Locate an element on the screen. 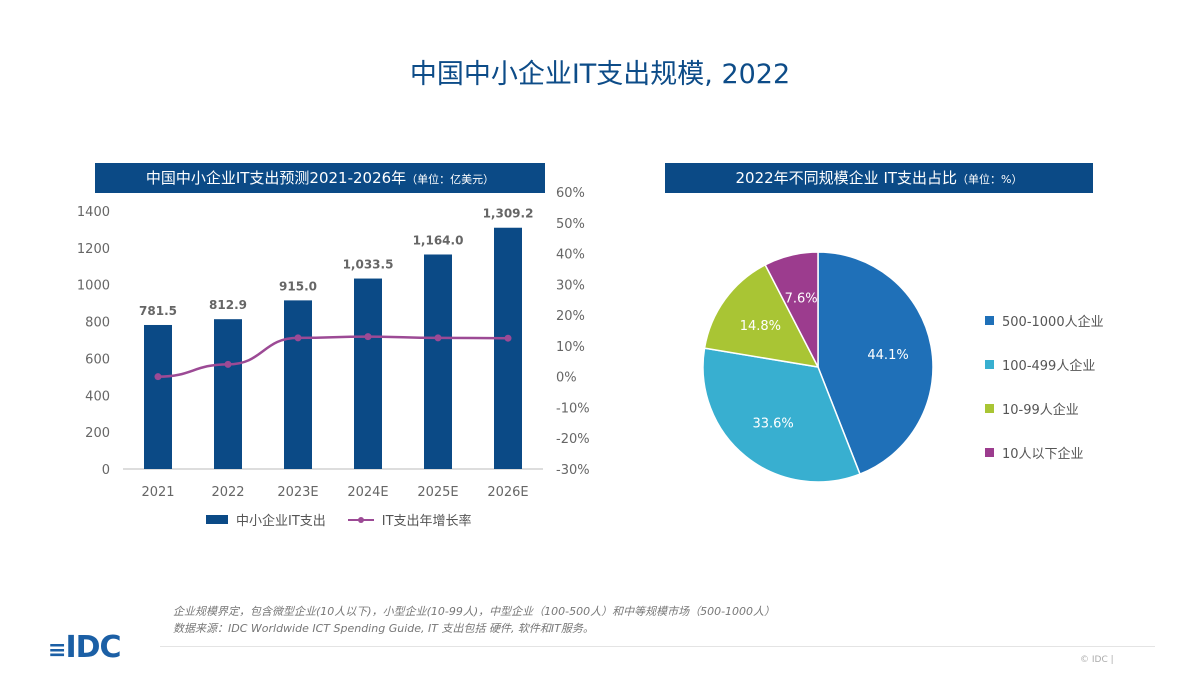 The image size is (1200, 675). y-tick-label: 800 is located at coordinates (97, 323).